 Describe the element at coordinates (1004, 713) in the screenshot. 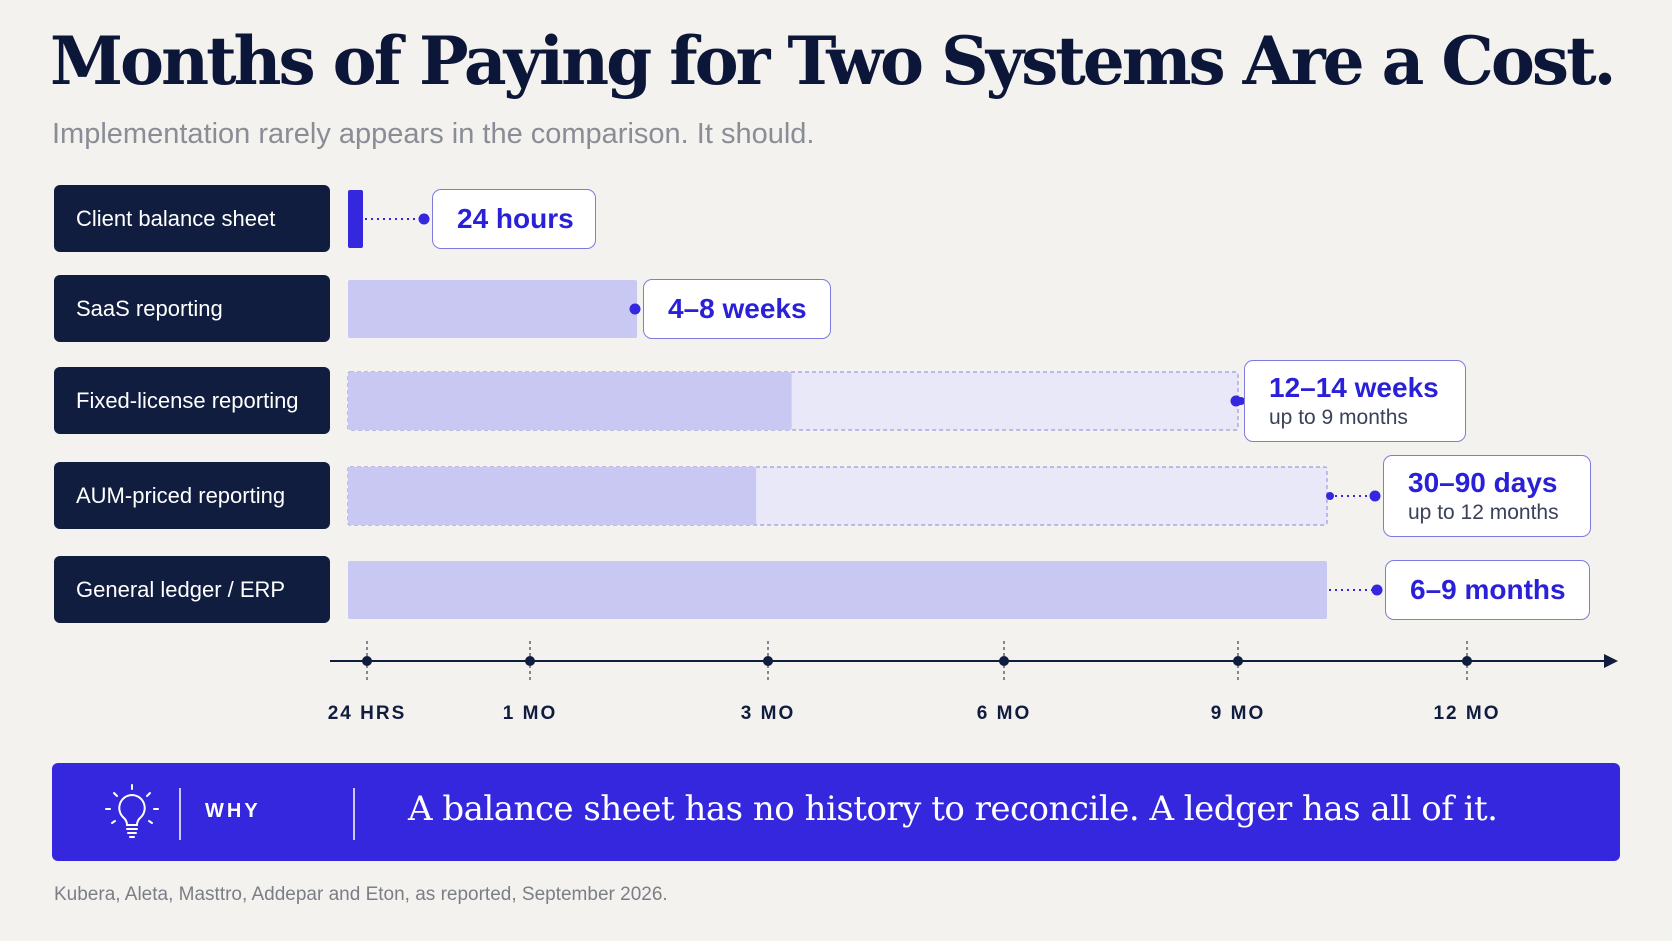

I see `x-tick-label: 6 MO` at that location.